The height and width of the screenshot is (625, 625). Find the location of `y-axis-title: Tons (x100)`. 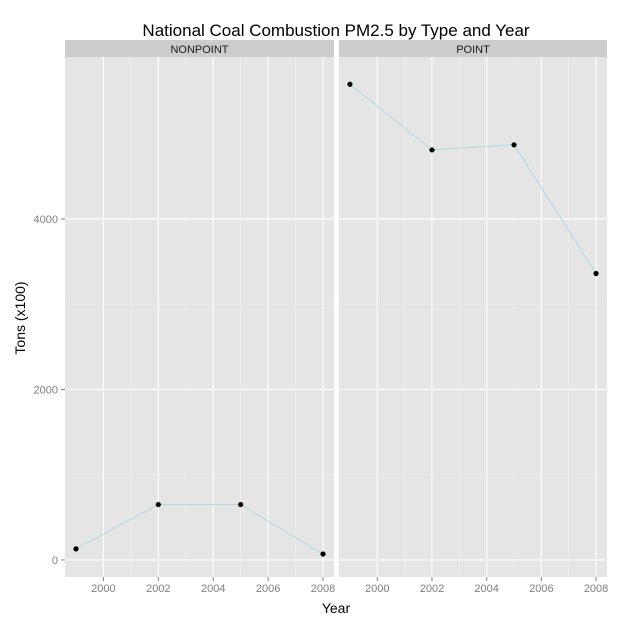

y-axis-title: Tons (x100) is located at coordinates (20, 317).